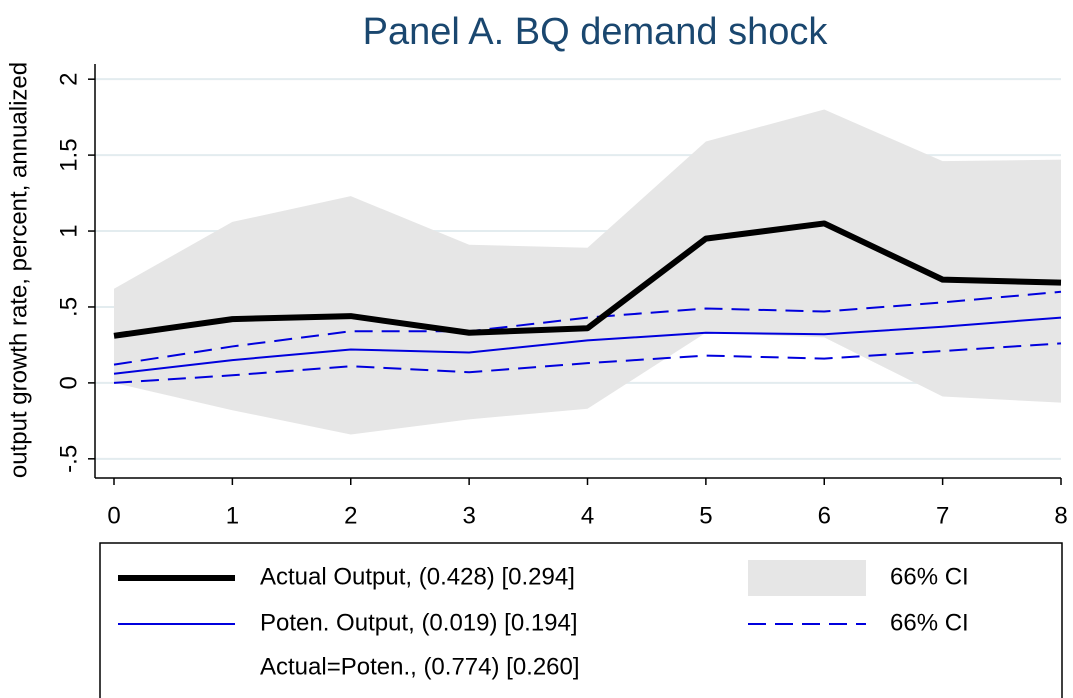 This screenshot has width=1073, height=698. Describe the element at coordinates (350, 515) in the screenshot. I see `x-tick-label: 2` at that location.